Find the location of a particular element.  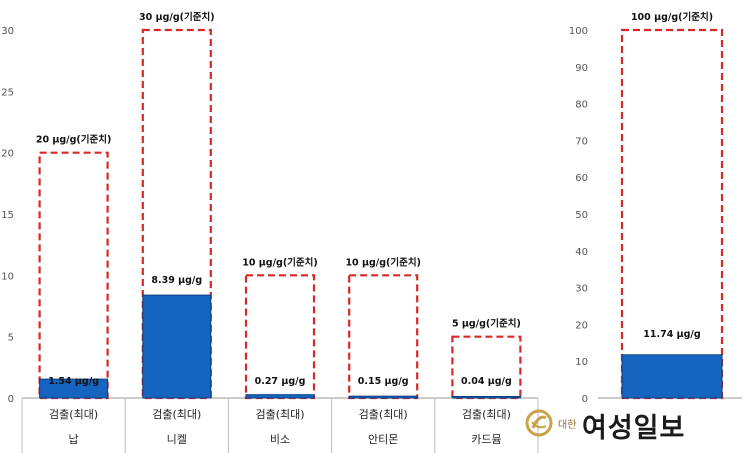

y-tick-label: 90 is located at coordinates (581, 68).